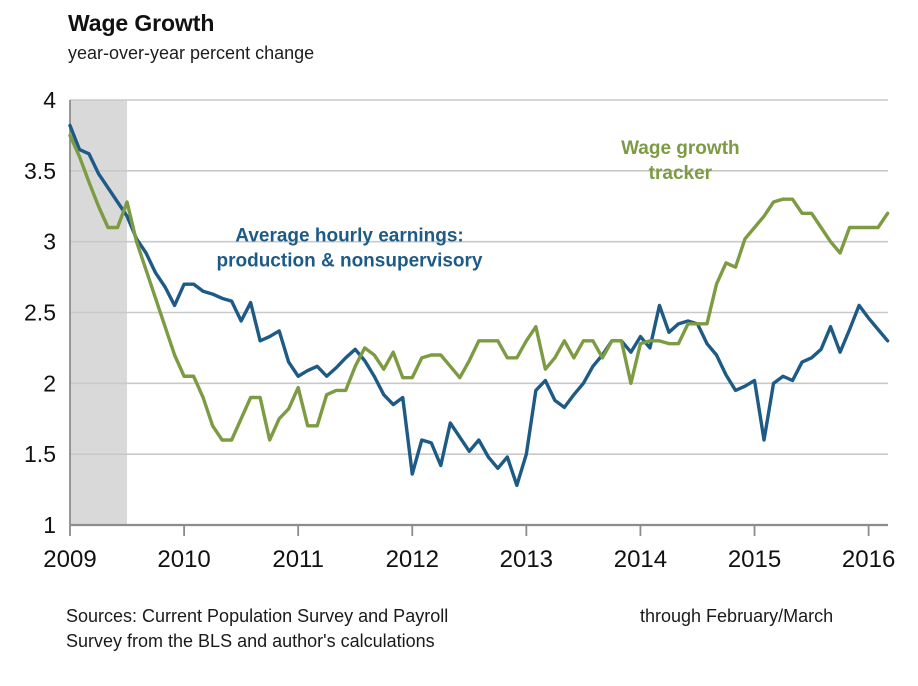 This screenshot has height=686, width=918. What do you see at coordinates (49, 100) in the screenshot?
I see `y-axis-tick-label: 4` at bounding box center [49, 100].